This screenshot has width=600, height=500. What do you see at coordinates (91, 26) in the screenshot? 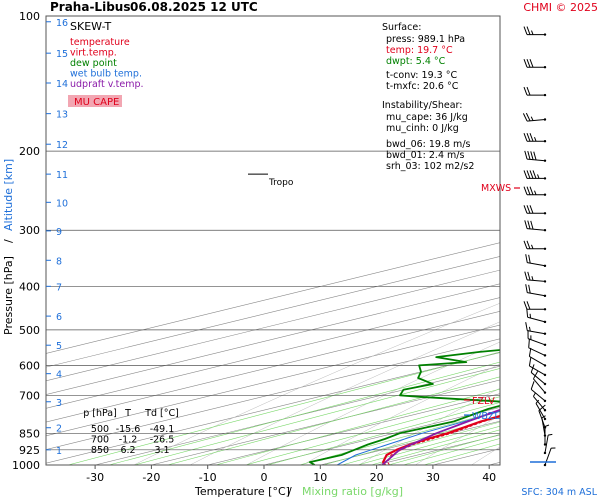
I see `chart-label: SKEW-T` at bounding box center [91, 26].